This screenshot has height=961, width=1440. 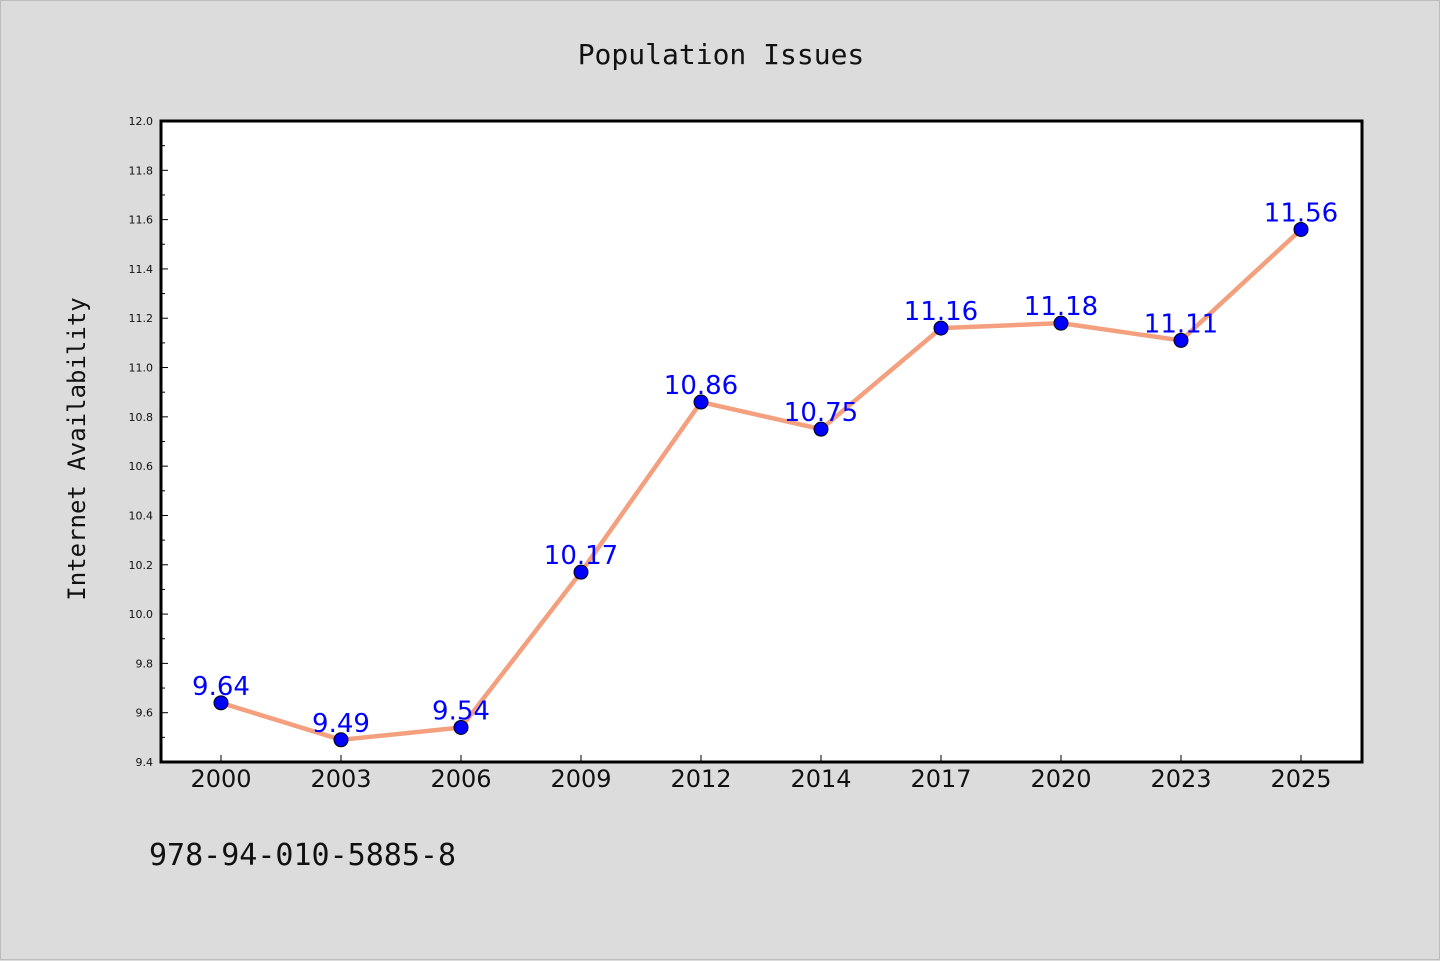 What do you see at coordinates (1180, 779) in the screenshot?
I see `x-tick-label: 2023` at bounding box center [1180, 779].